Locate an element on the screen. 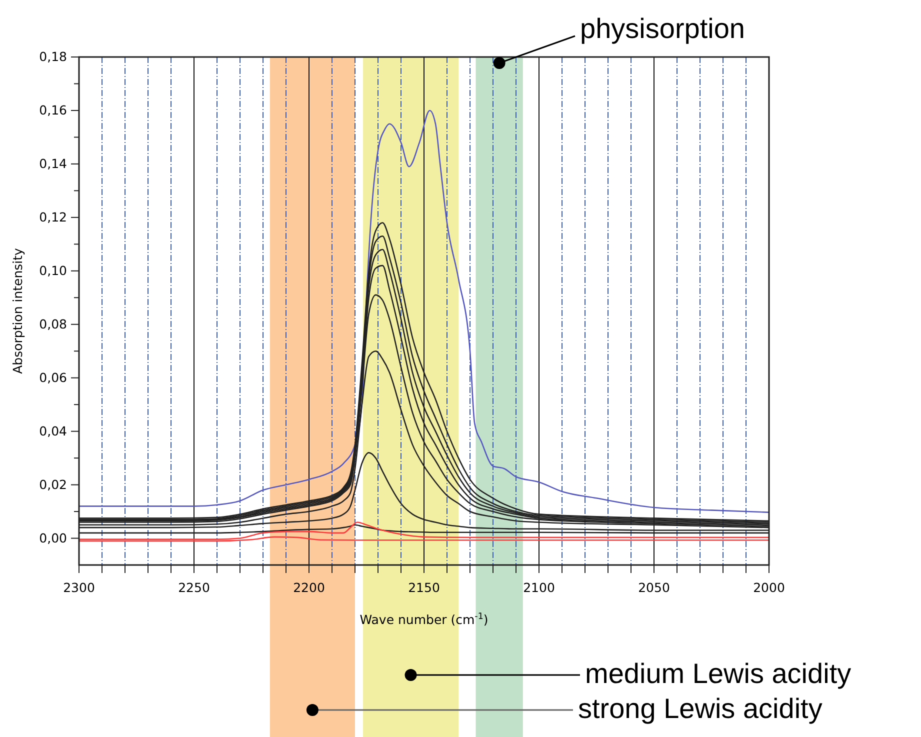 The width and height of the screenshot is (921, 737). y-tick-label: 0,08 is located at coordinates (53, 324).